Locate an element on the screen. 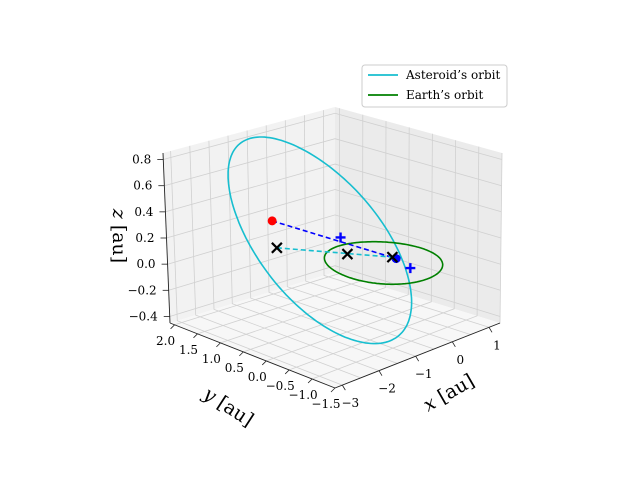 This screenshot has width=640, height=480. z-tick-label: 0.4 is located at coordinates (143, 212).